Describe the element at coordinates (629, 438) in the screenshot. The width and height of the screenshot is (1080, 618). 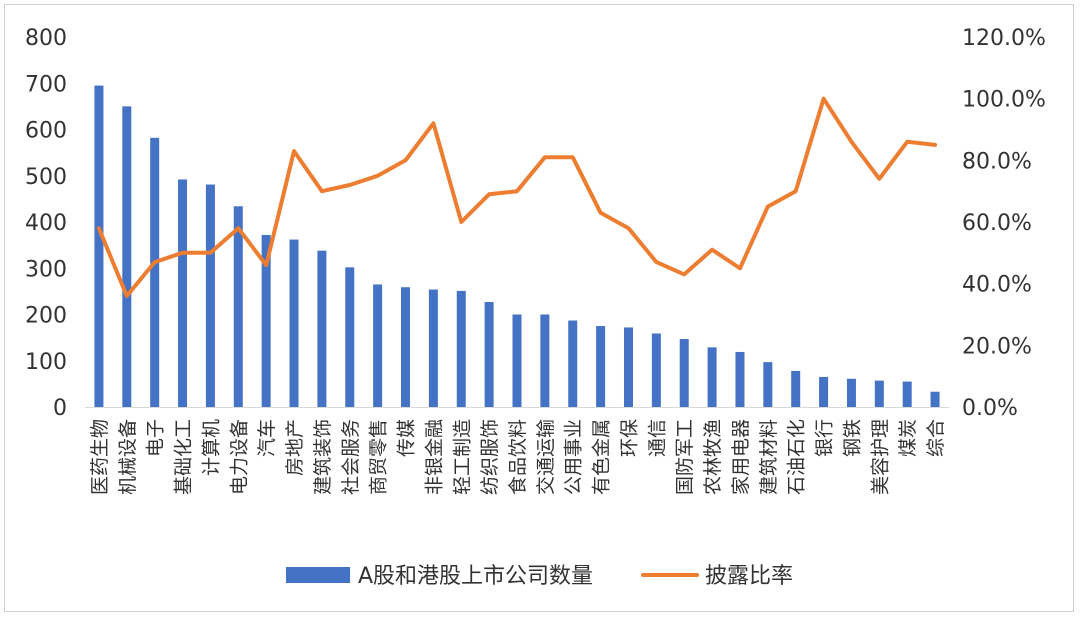
I see `category-label: 环保` at that location.